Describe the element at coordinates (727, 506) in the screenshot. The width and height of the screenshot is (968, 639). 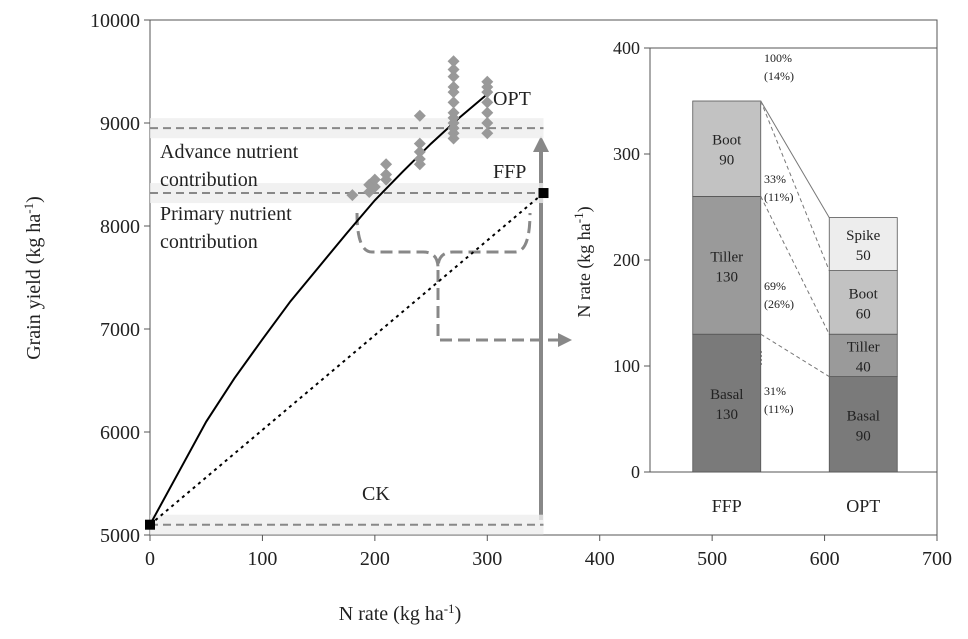
I see `x-tick-label: FFP` at that location.